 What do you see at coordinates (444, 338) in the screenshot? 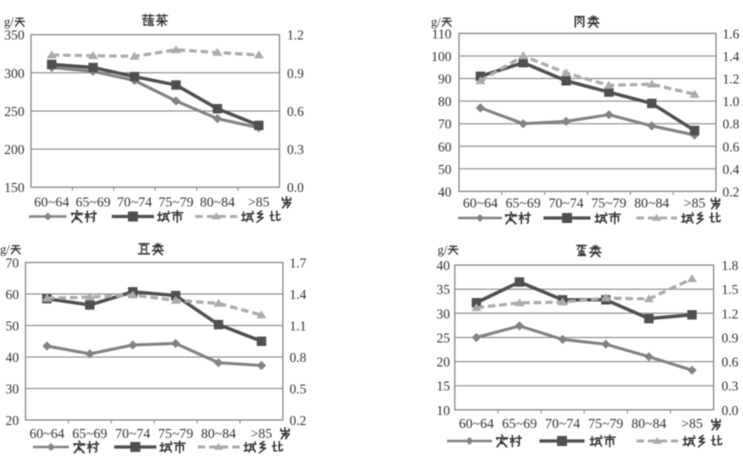
I see `svg-text: 25` at bounding box center [444, 338].